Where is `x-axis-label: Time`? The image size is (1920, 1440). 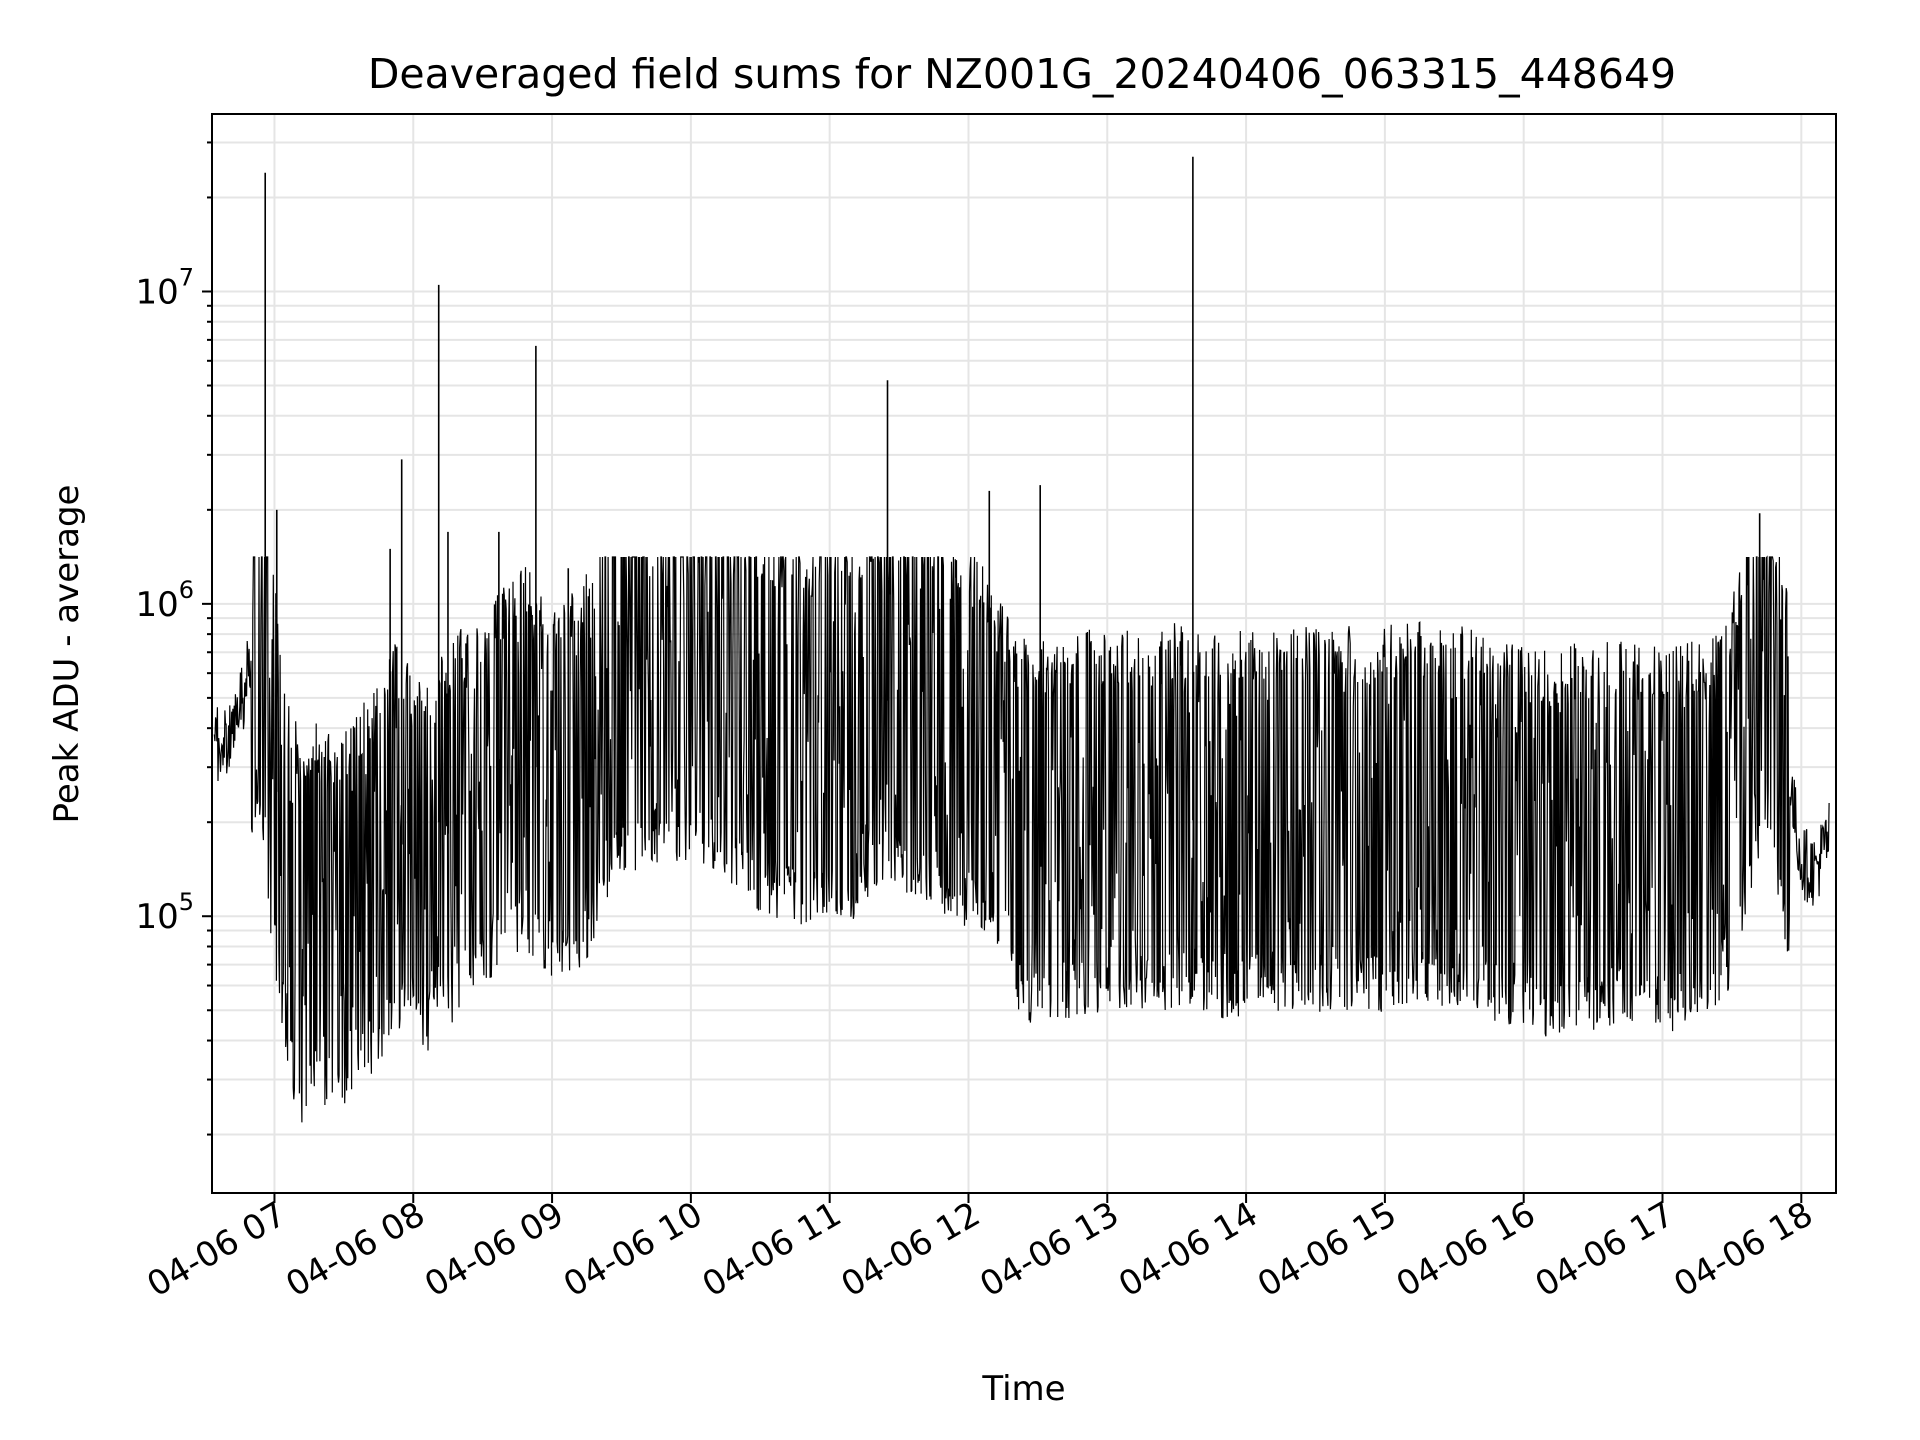 x-axis-label: Time is located at coordinates (1023, 1389).